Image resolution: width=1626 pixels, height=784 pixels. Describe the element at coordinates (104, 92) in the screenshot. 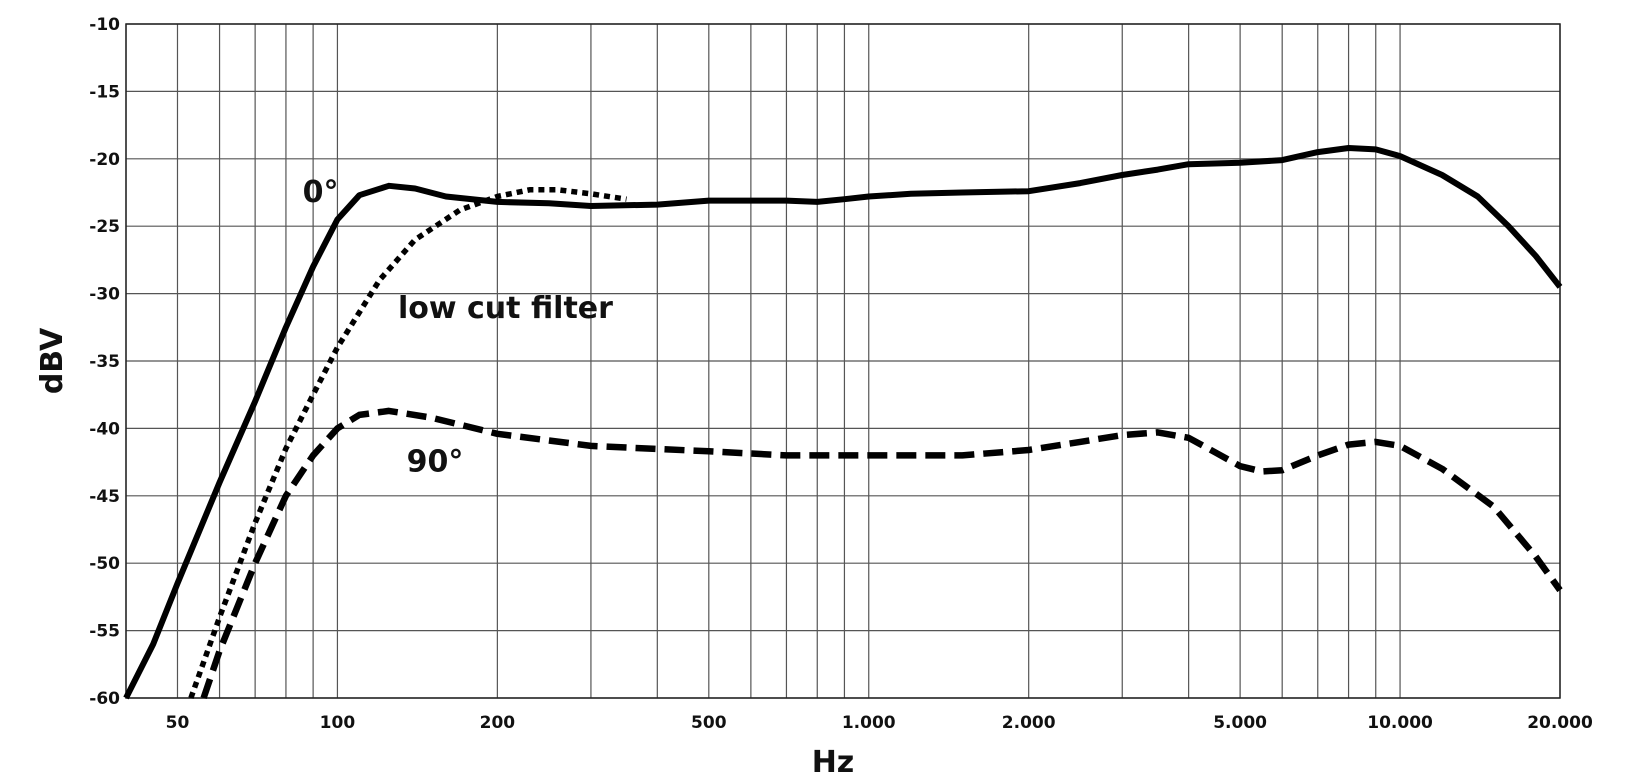

I see `y-tick-label: -15` at that location.